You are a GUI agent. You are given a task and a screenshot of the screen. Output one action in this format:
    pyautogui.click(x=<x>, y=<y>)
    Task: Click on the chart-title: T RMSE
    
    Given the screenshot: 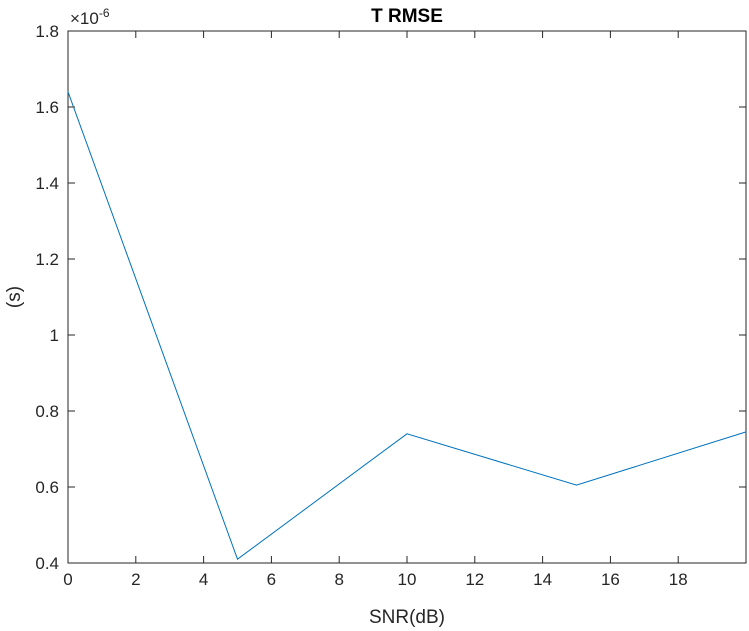 What is the action you would take?
    pyautogui.click(x=407, y=16)
    